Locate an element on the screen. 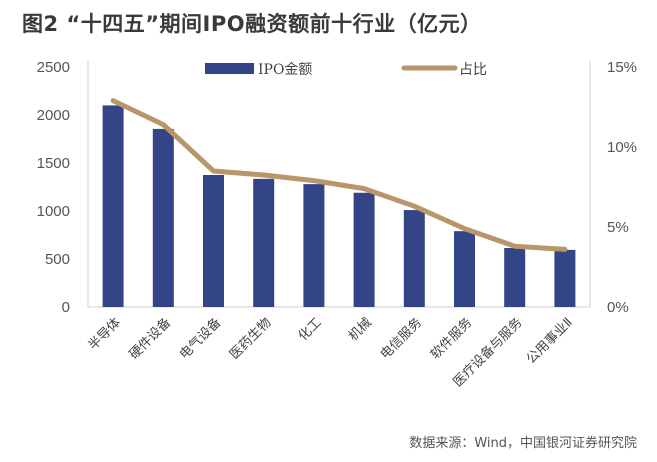 This screenshot has width=657, height=462. chart-title: 图2 “十四五”期间IPO融资额前十行业（亿元） is located at coordinates (252, 24).